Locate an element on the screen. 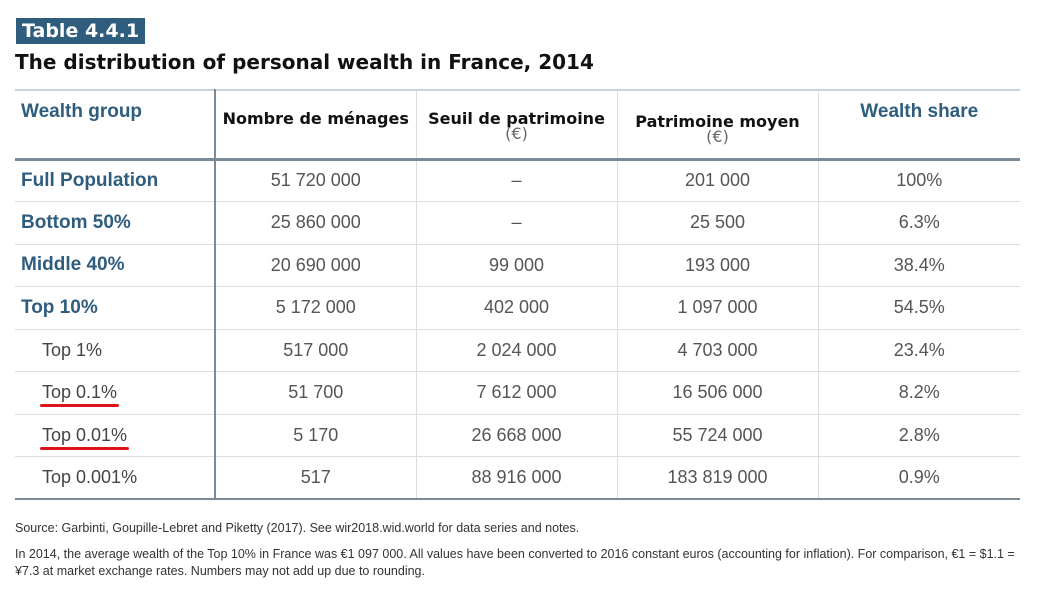 This screenshot has height=607, width=1060. wealth-share-cell: 54.5% is located at coordinates (918, 307).